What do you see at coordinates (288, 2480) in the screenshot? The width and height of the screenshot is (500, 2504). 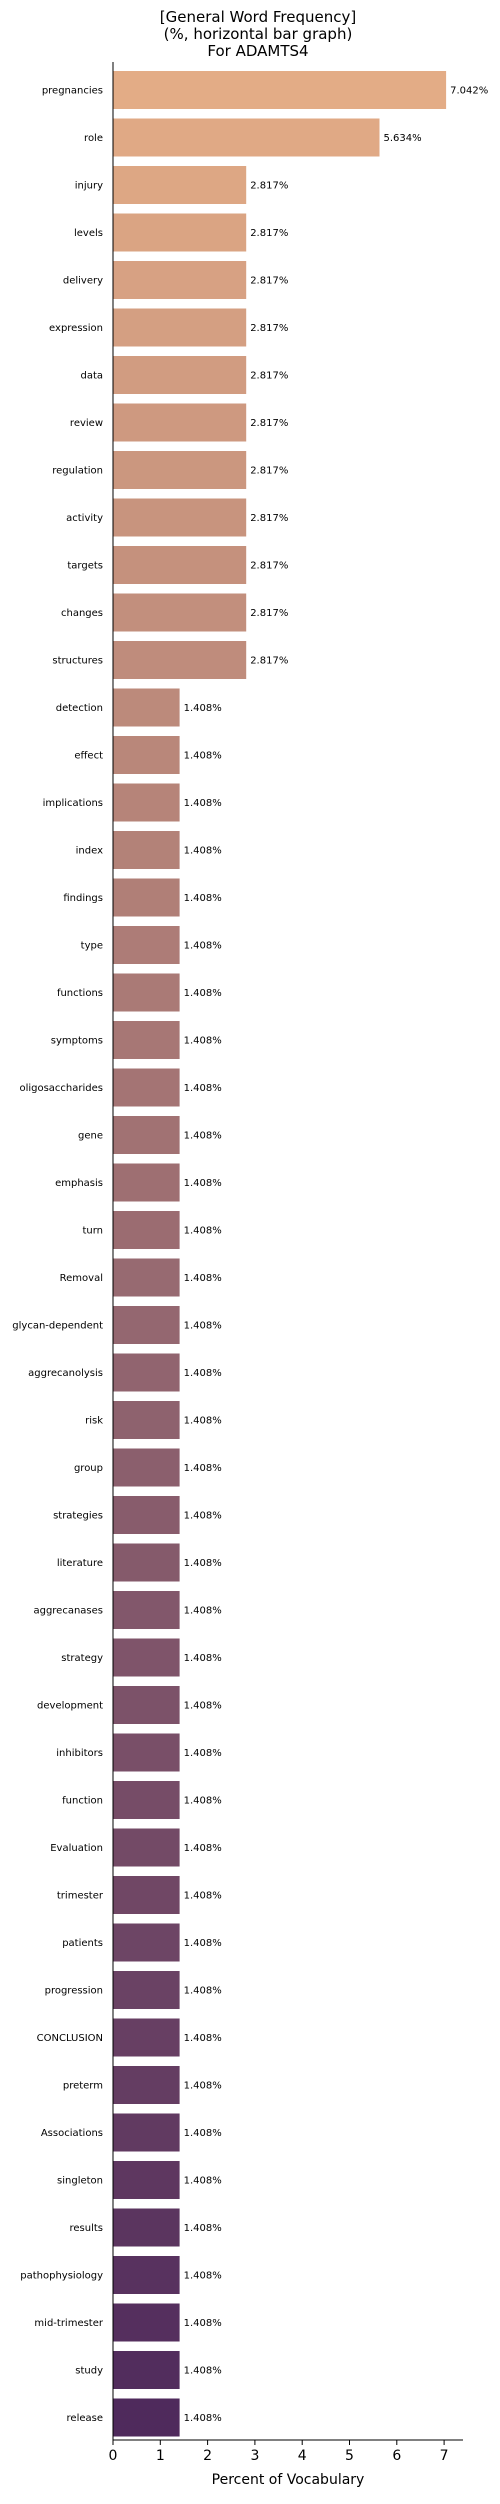 I see `x-axis-title: Percent of Vocabulary` at bounding box center [288, 2480].